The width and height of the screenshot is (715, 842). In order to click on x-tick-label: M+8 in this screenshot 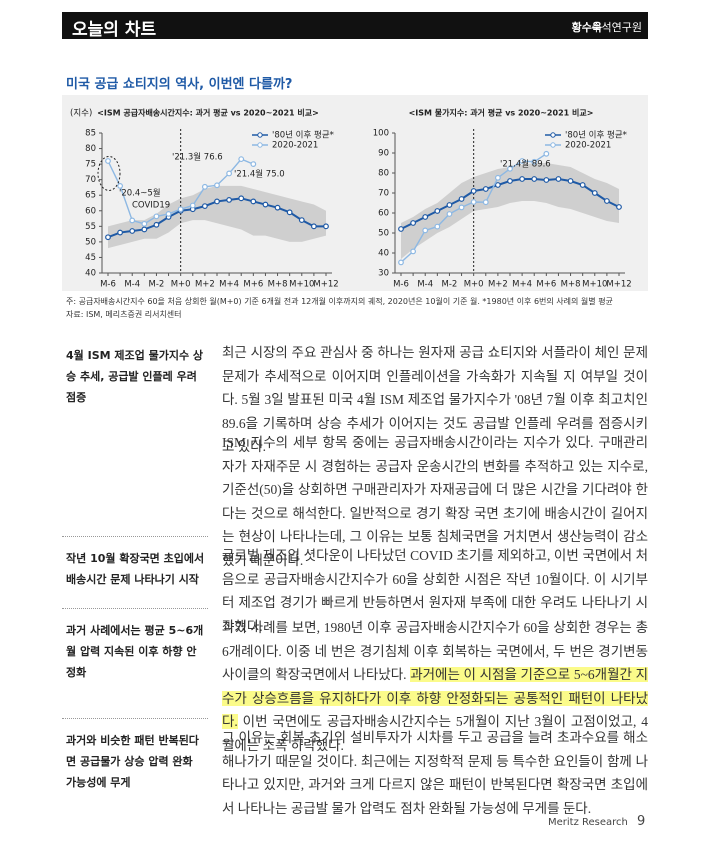, I will do `click(571, 285)`.